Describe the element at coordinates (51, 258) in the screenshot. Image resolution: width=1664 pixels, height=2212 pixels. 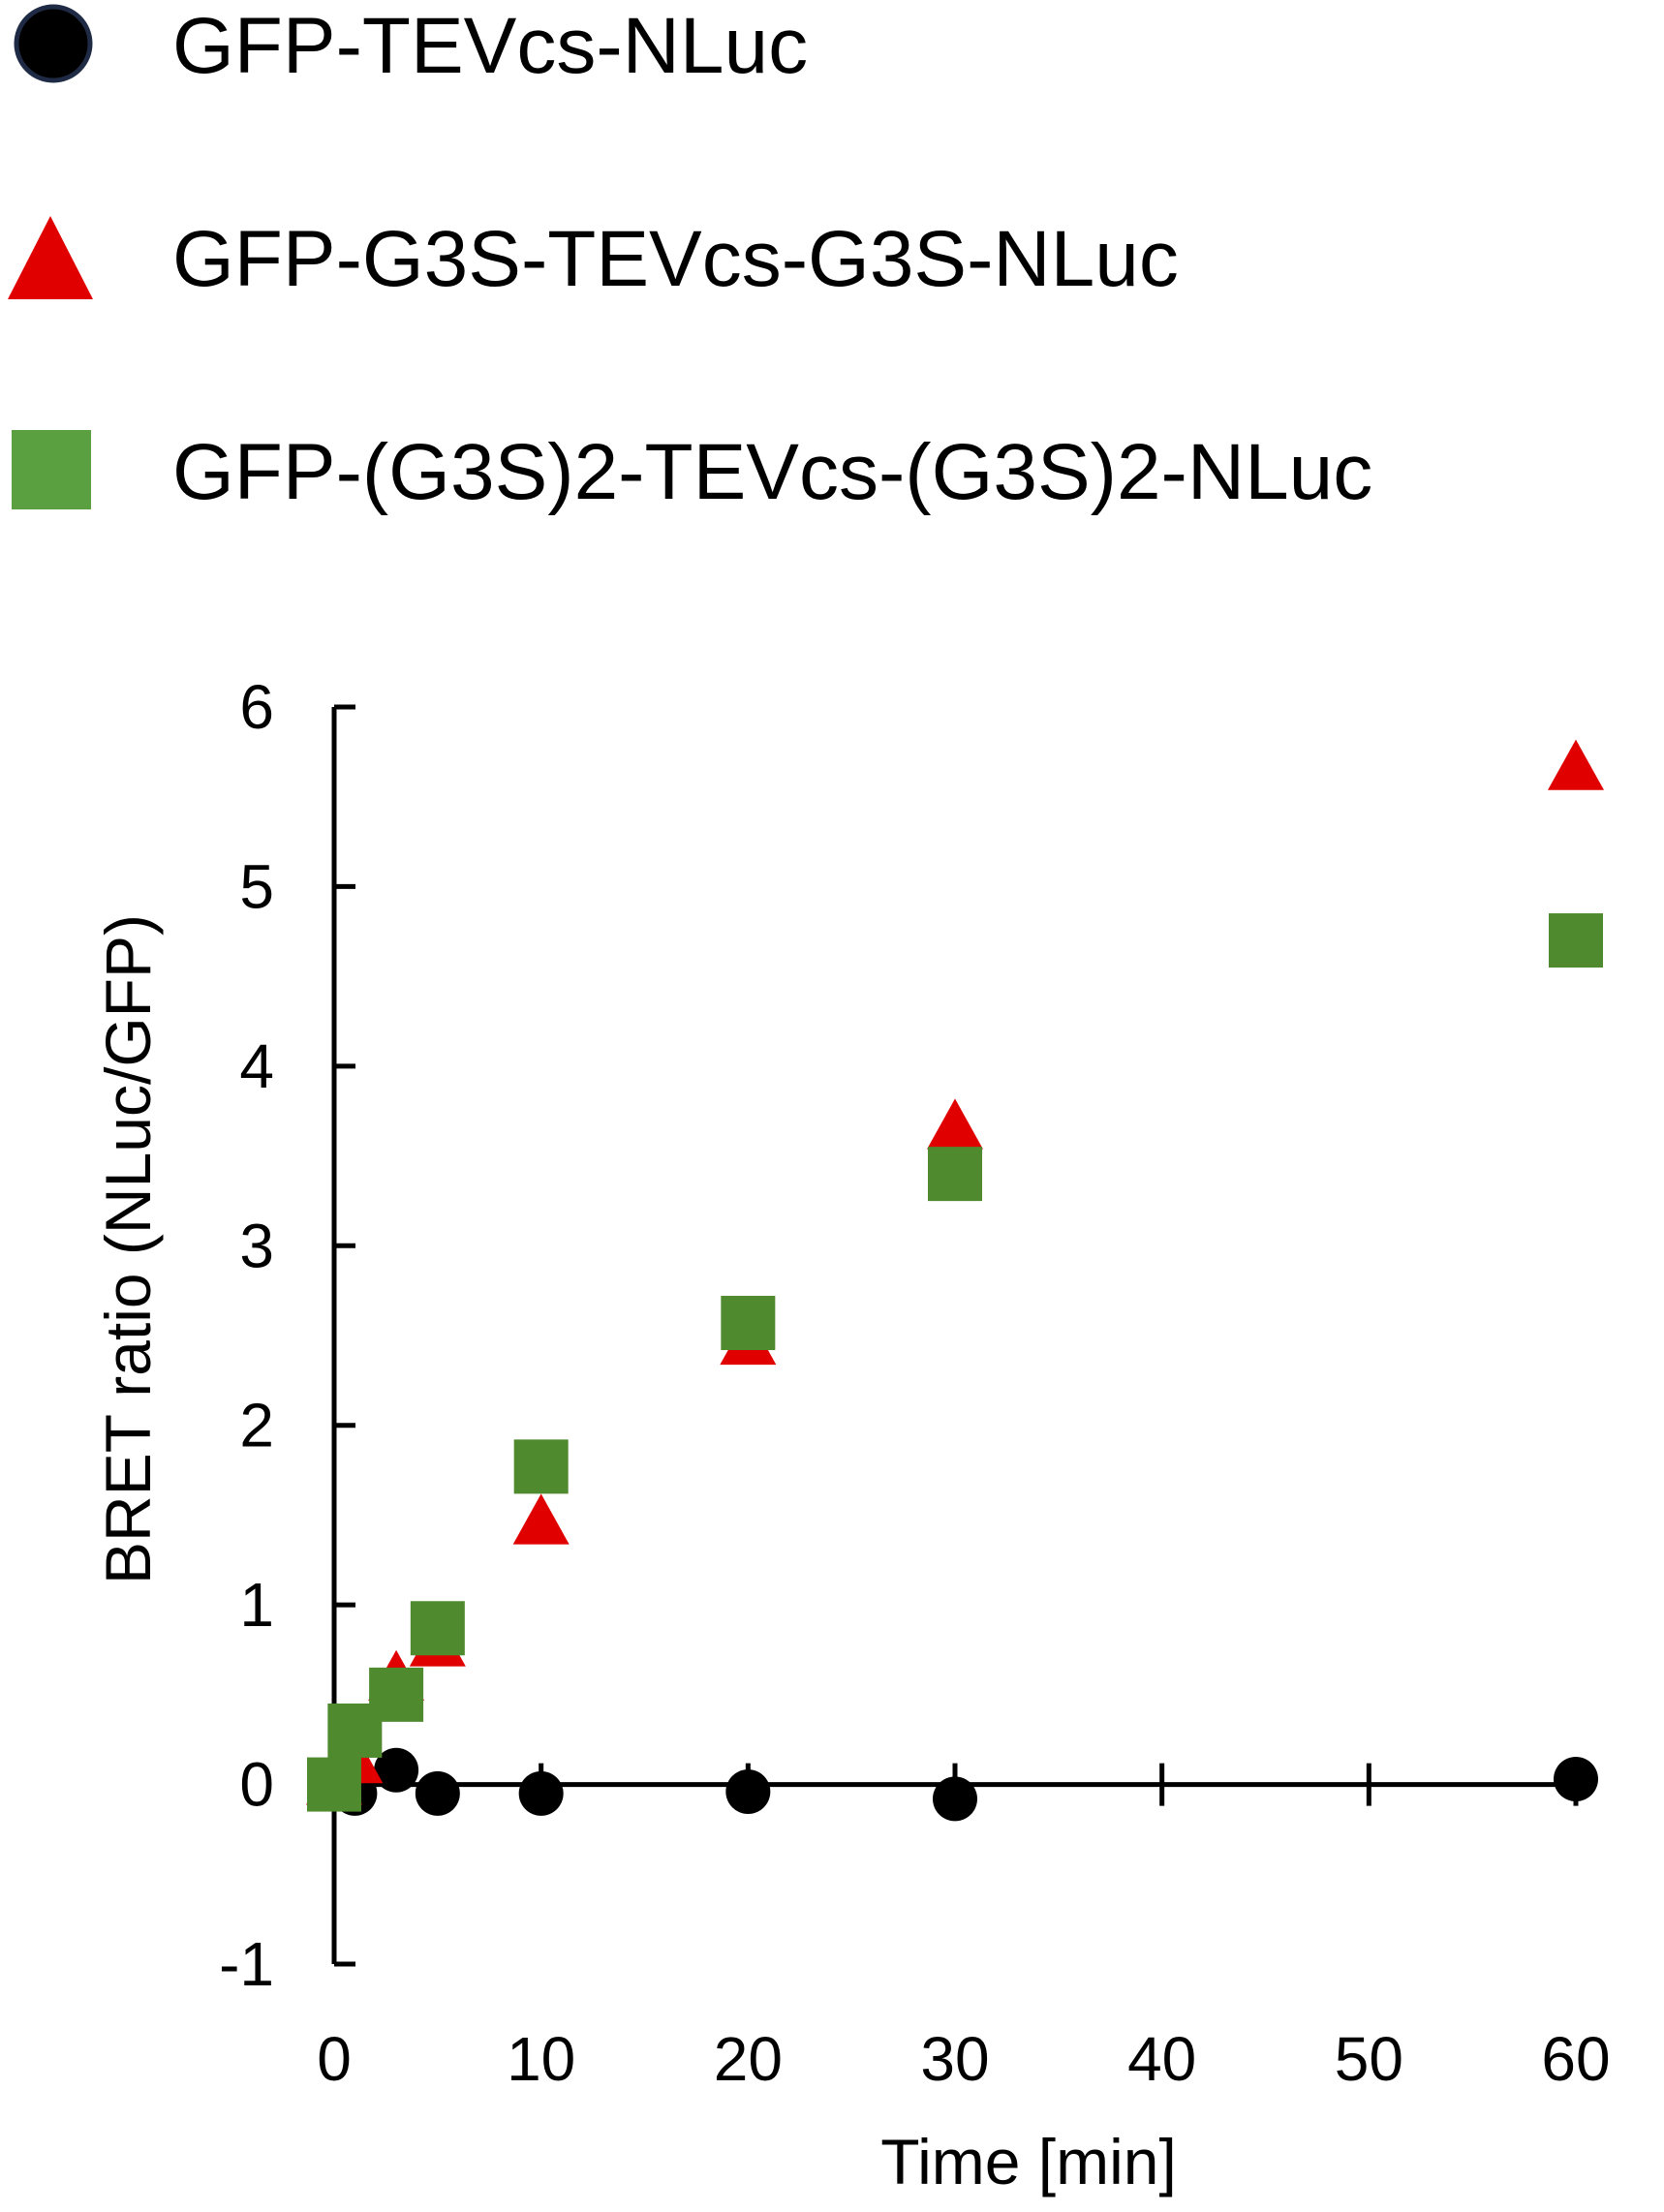
I see `legend-marker-triangle` at that location.